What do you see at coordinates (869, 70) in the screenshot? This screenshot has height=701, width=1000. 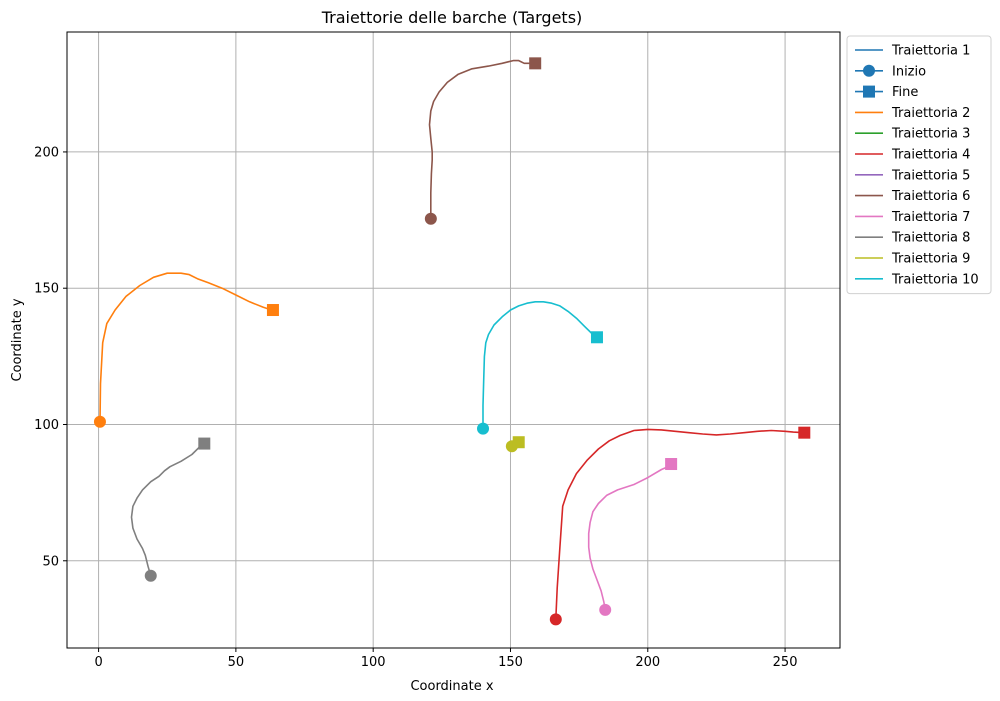 I see `legend-circle-icon` at bounding box center [869, 70].